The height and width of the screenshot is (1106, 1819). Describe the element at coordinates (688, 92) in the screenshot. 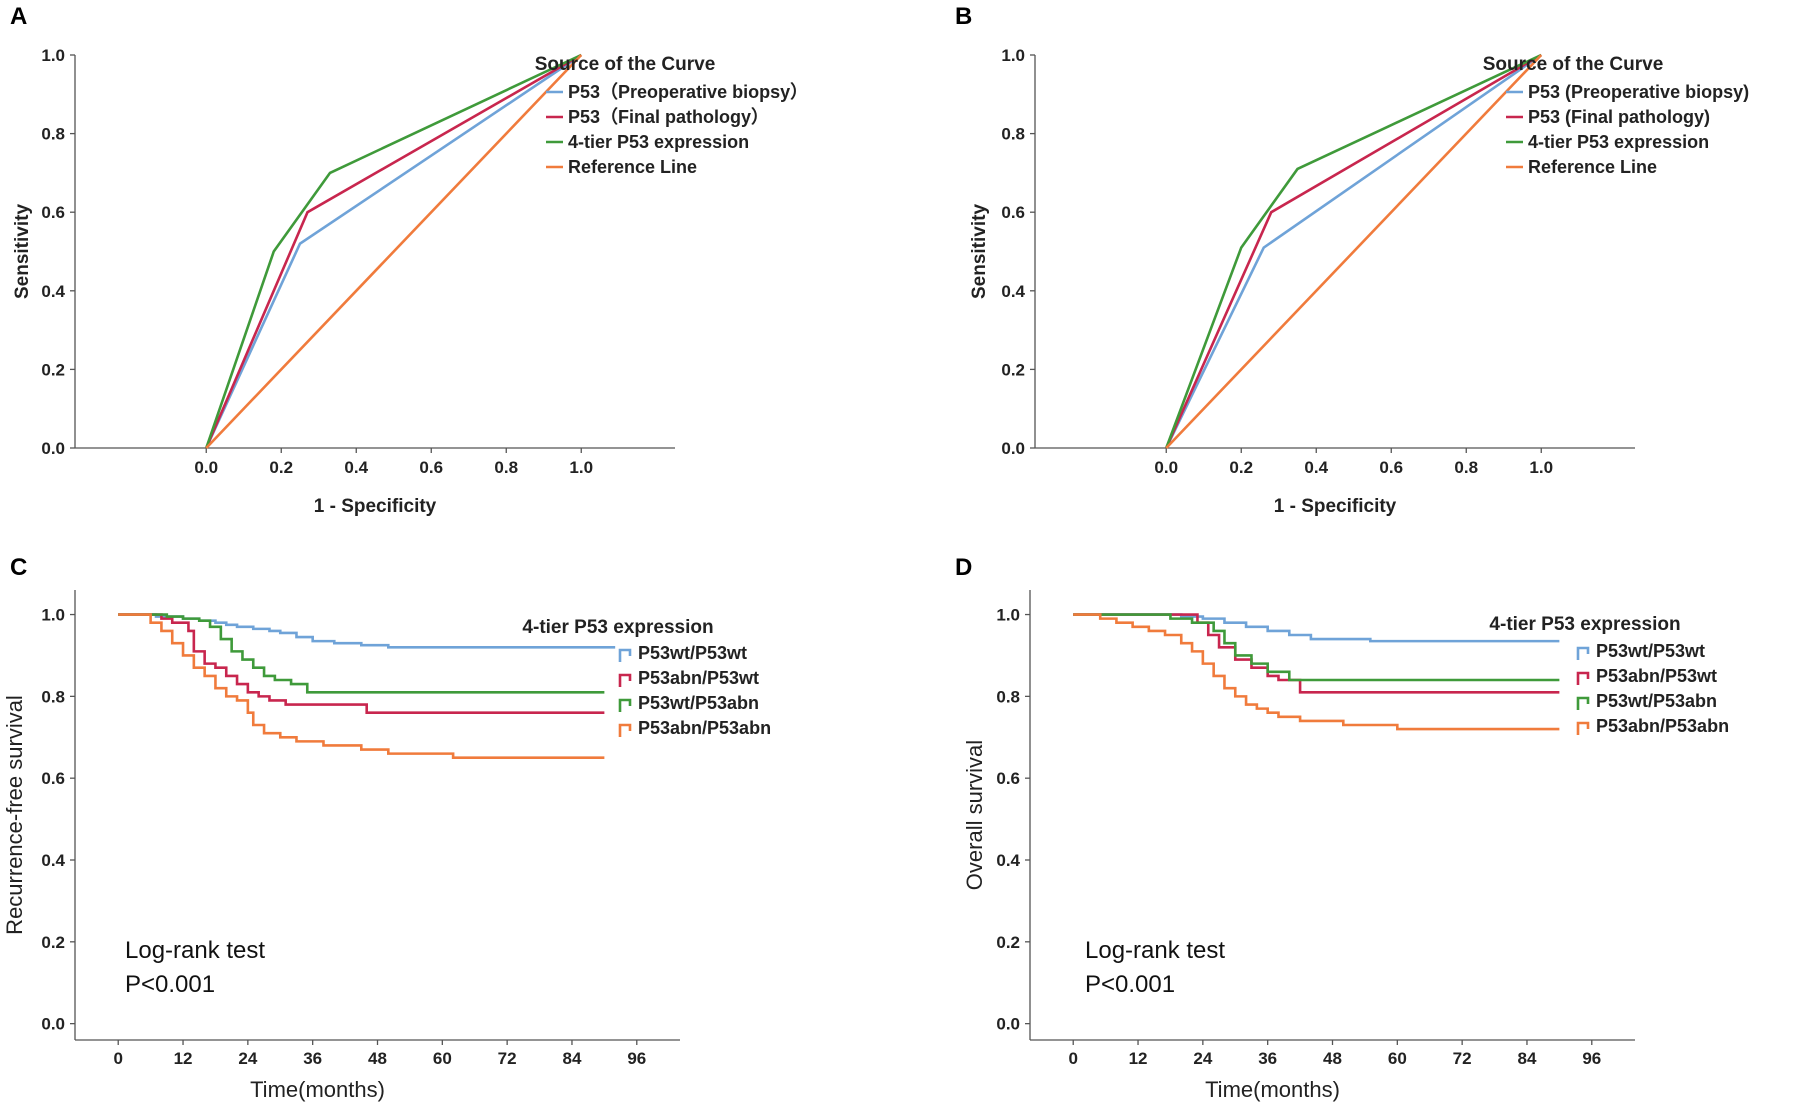

I see `legend-label-p53-preoperative-biopsy: P53（Preoperative biopsy）` at that location.